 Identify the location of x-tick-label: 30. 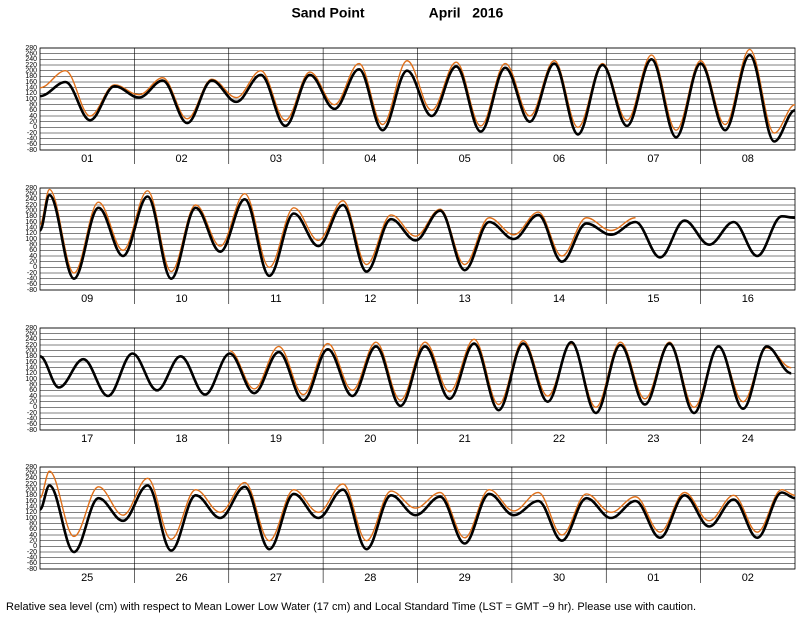
(559, 578).